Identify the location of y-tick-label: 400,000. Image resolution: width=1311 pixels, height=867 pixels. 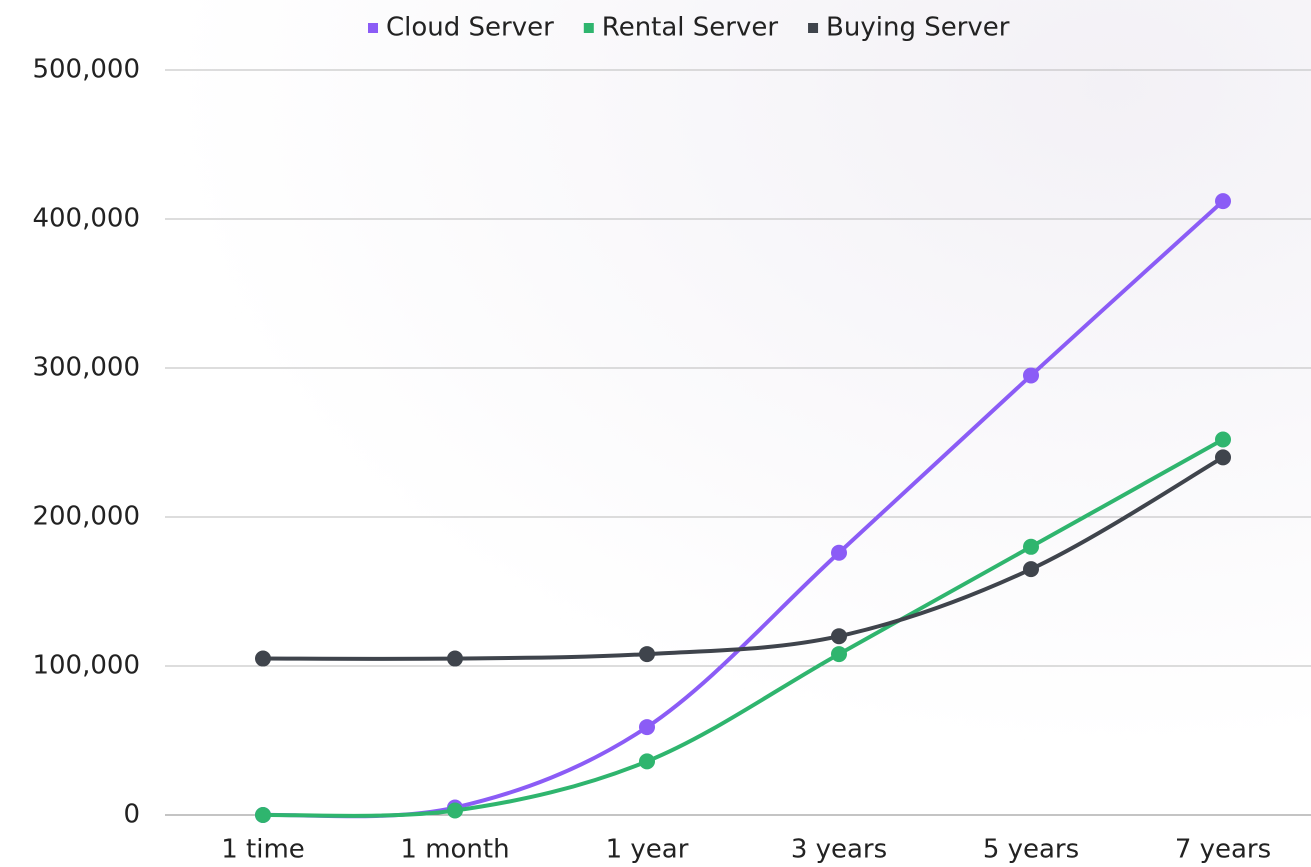
(86, 219).